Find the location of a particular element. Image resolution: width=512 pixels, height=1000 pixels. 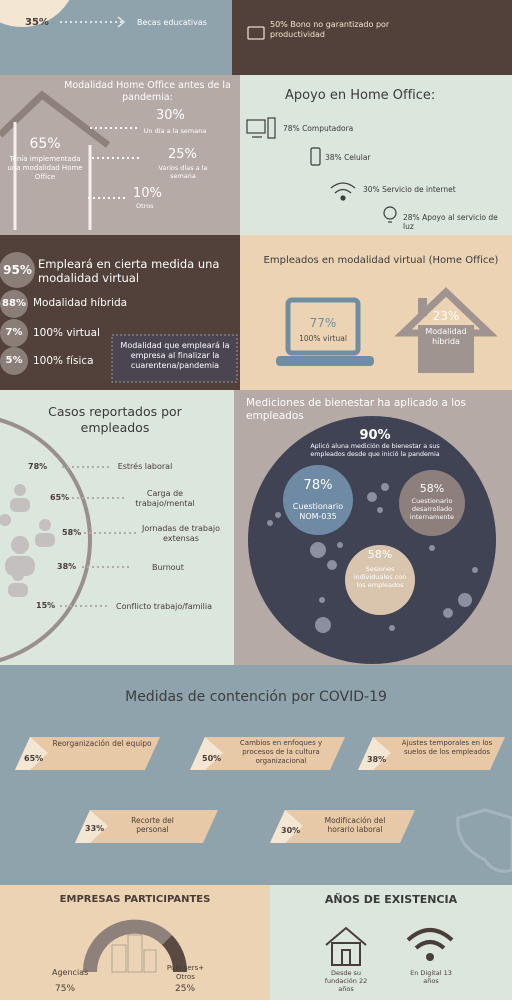

label: Celular is located at coordinates (357, 157).